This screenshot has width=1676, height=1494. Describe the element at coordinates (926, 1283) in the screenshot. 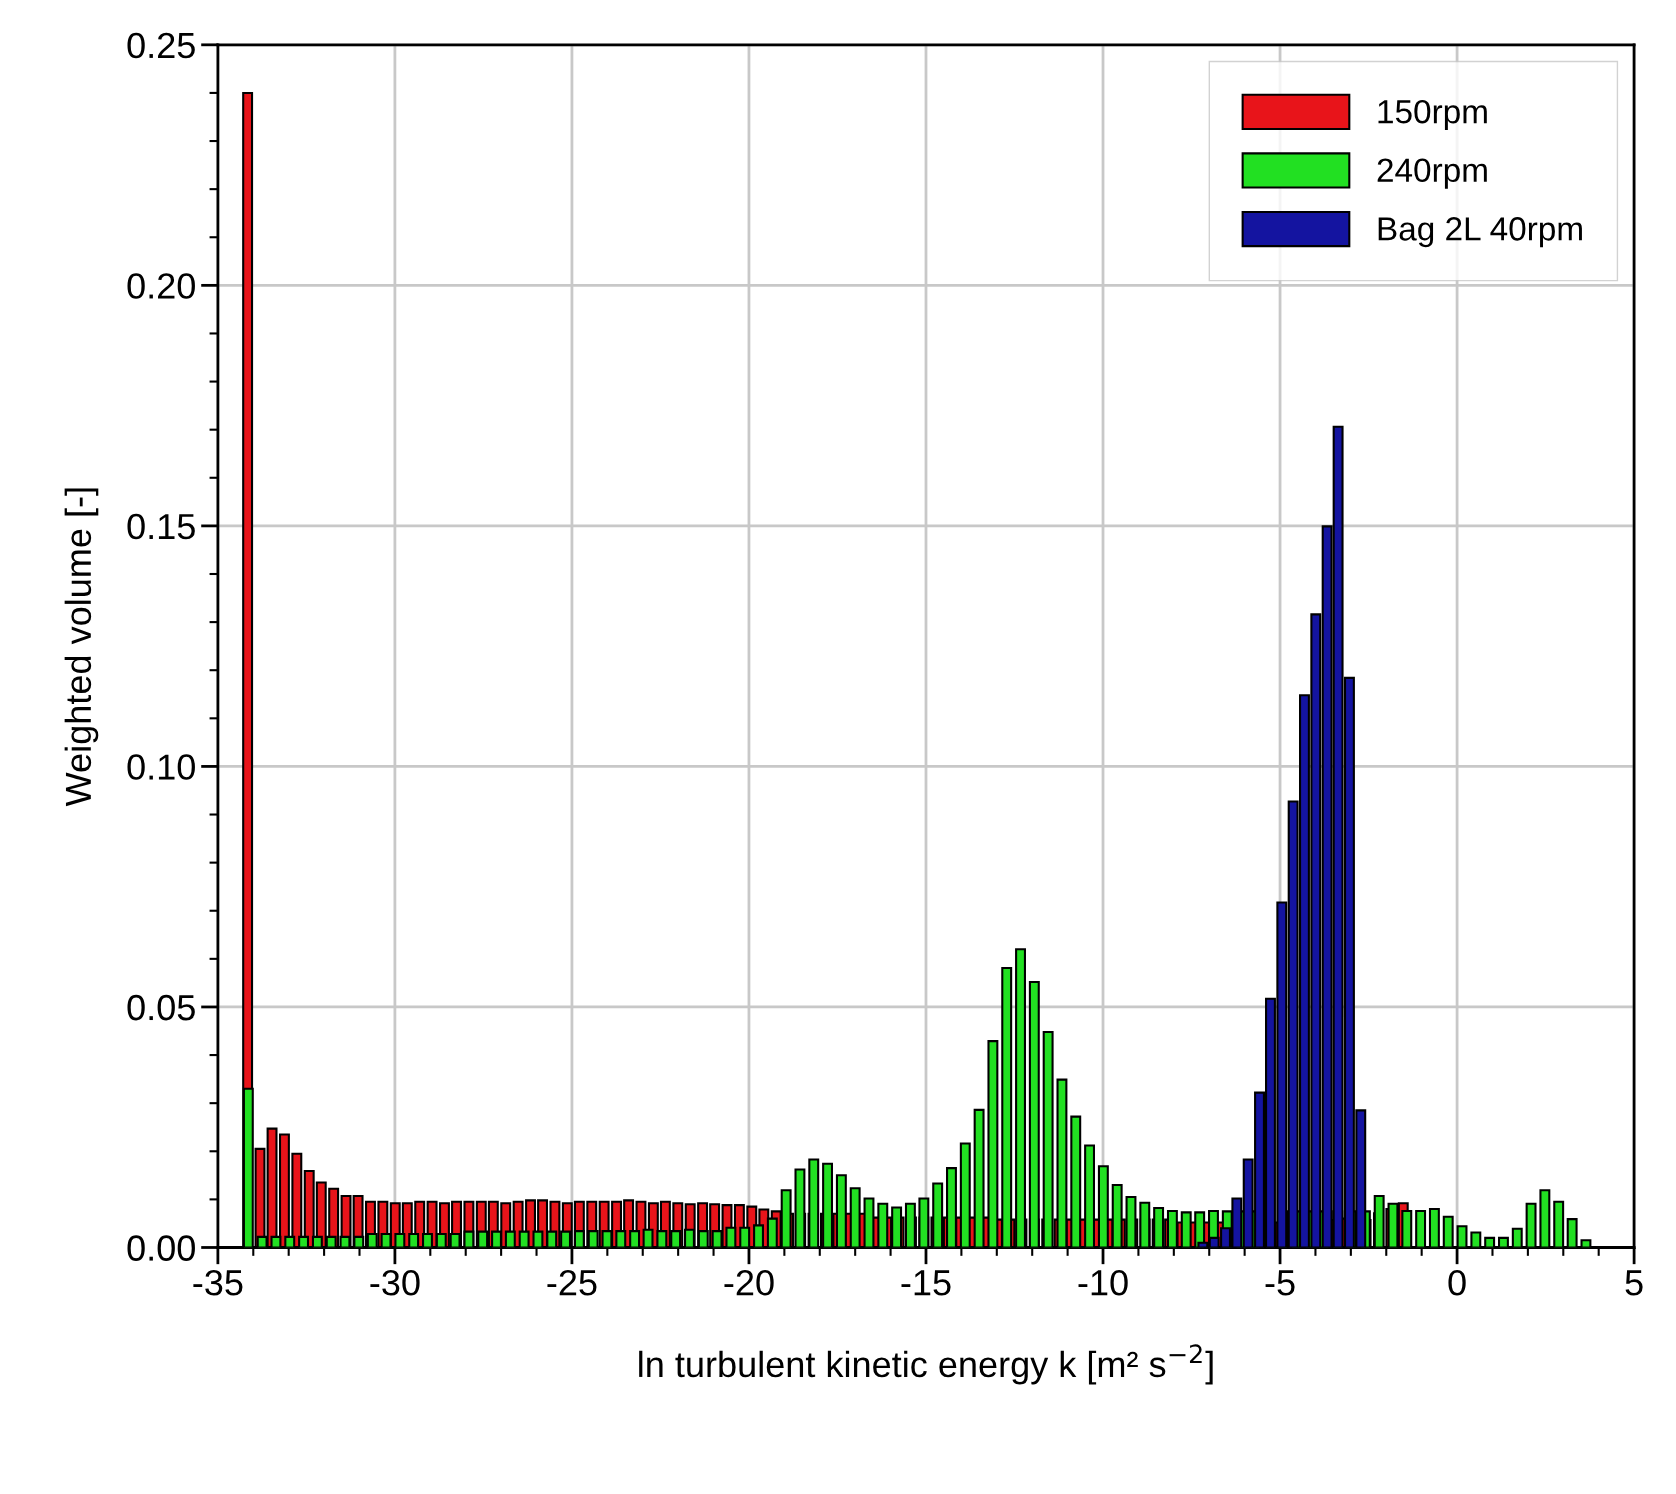

I see `x-tick-label: -15` at that location.